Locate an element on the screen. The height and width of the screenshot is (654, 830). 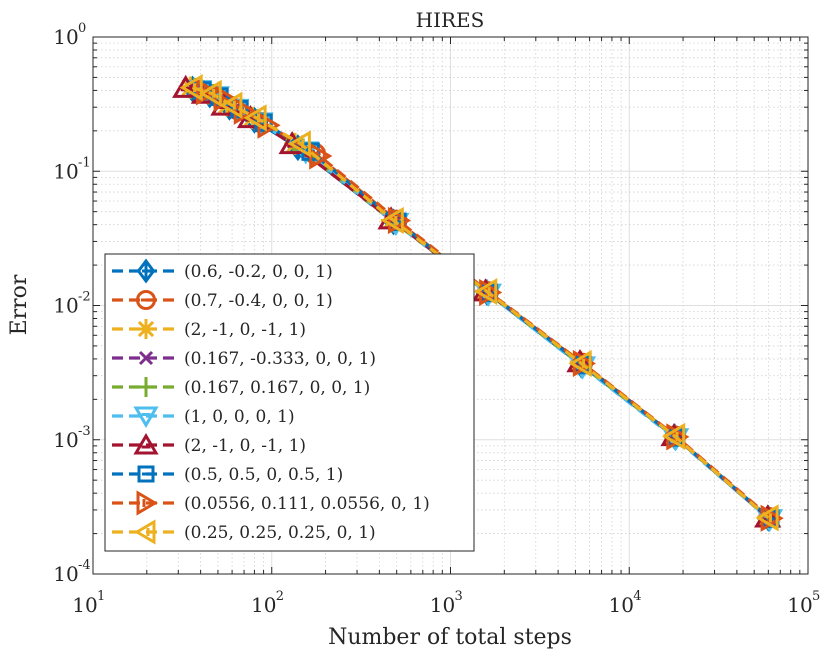
x-tick-exponent: 1 is located at coordinates (101, 596).